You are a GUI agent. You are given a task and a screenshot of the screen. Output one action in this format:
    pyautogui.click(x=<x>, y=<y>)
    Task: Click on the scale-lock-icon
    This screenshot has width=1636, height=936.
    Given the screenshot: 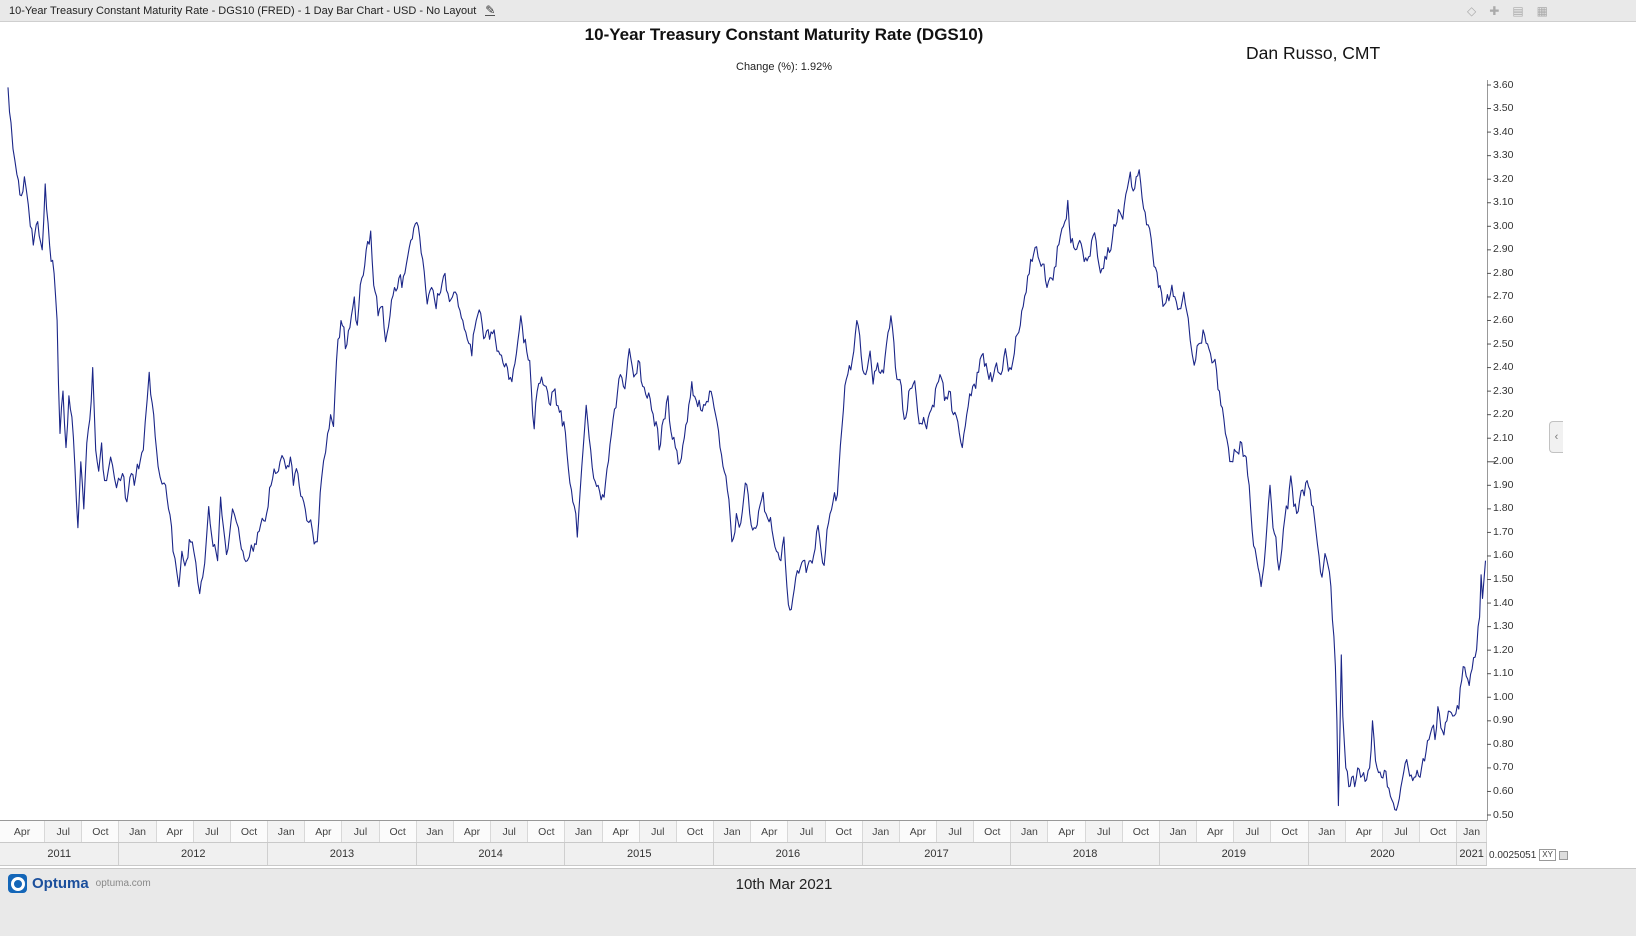 What is the action you would take?
    pyautogui.click(x=1563, y=855)
    